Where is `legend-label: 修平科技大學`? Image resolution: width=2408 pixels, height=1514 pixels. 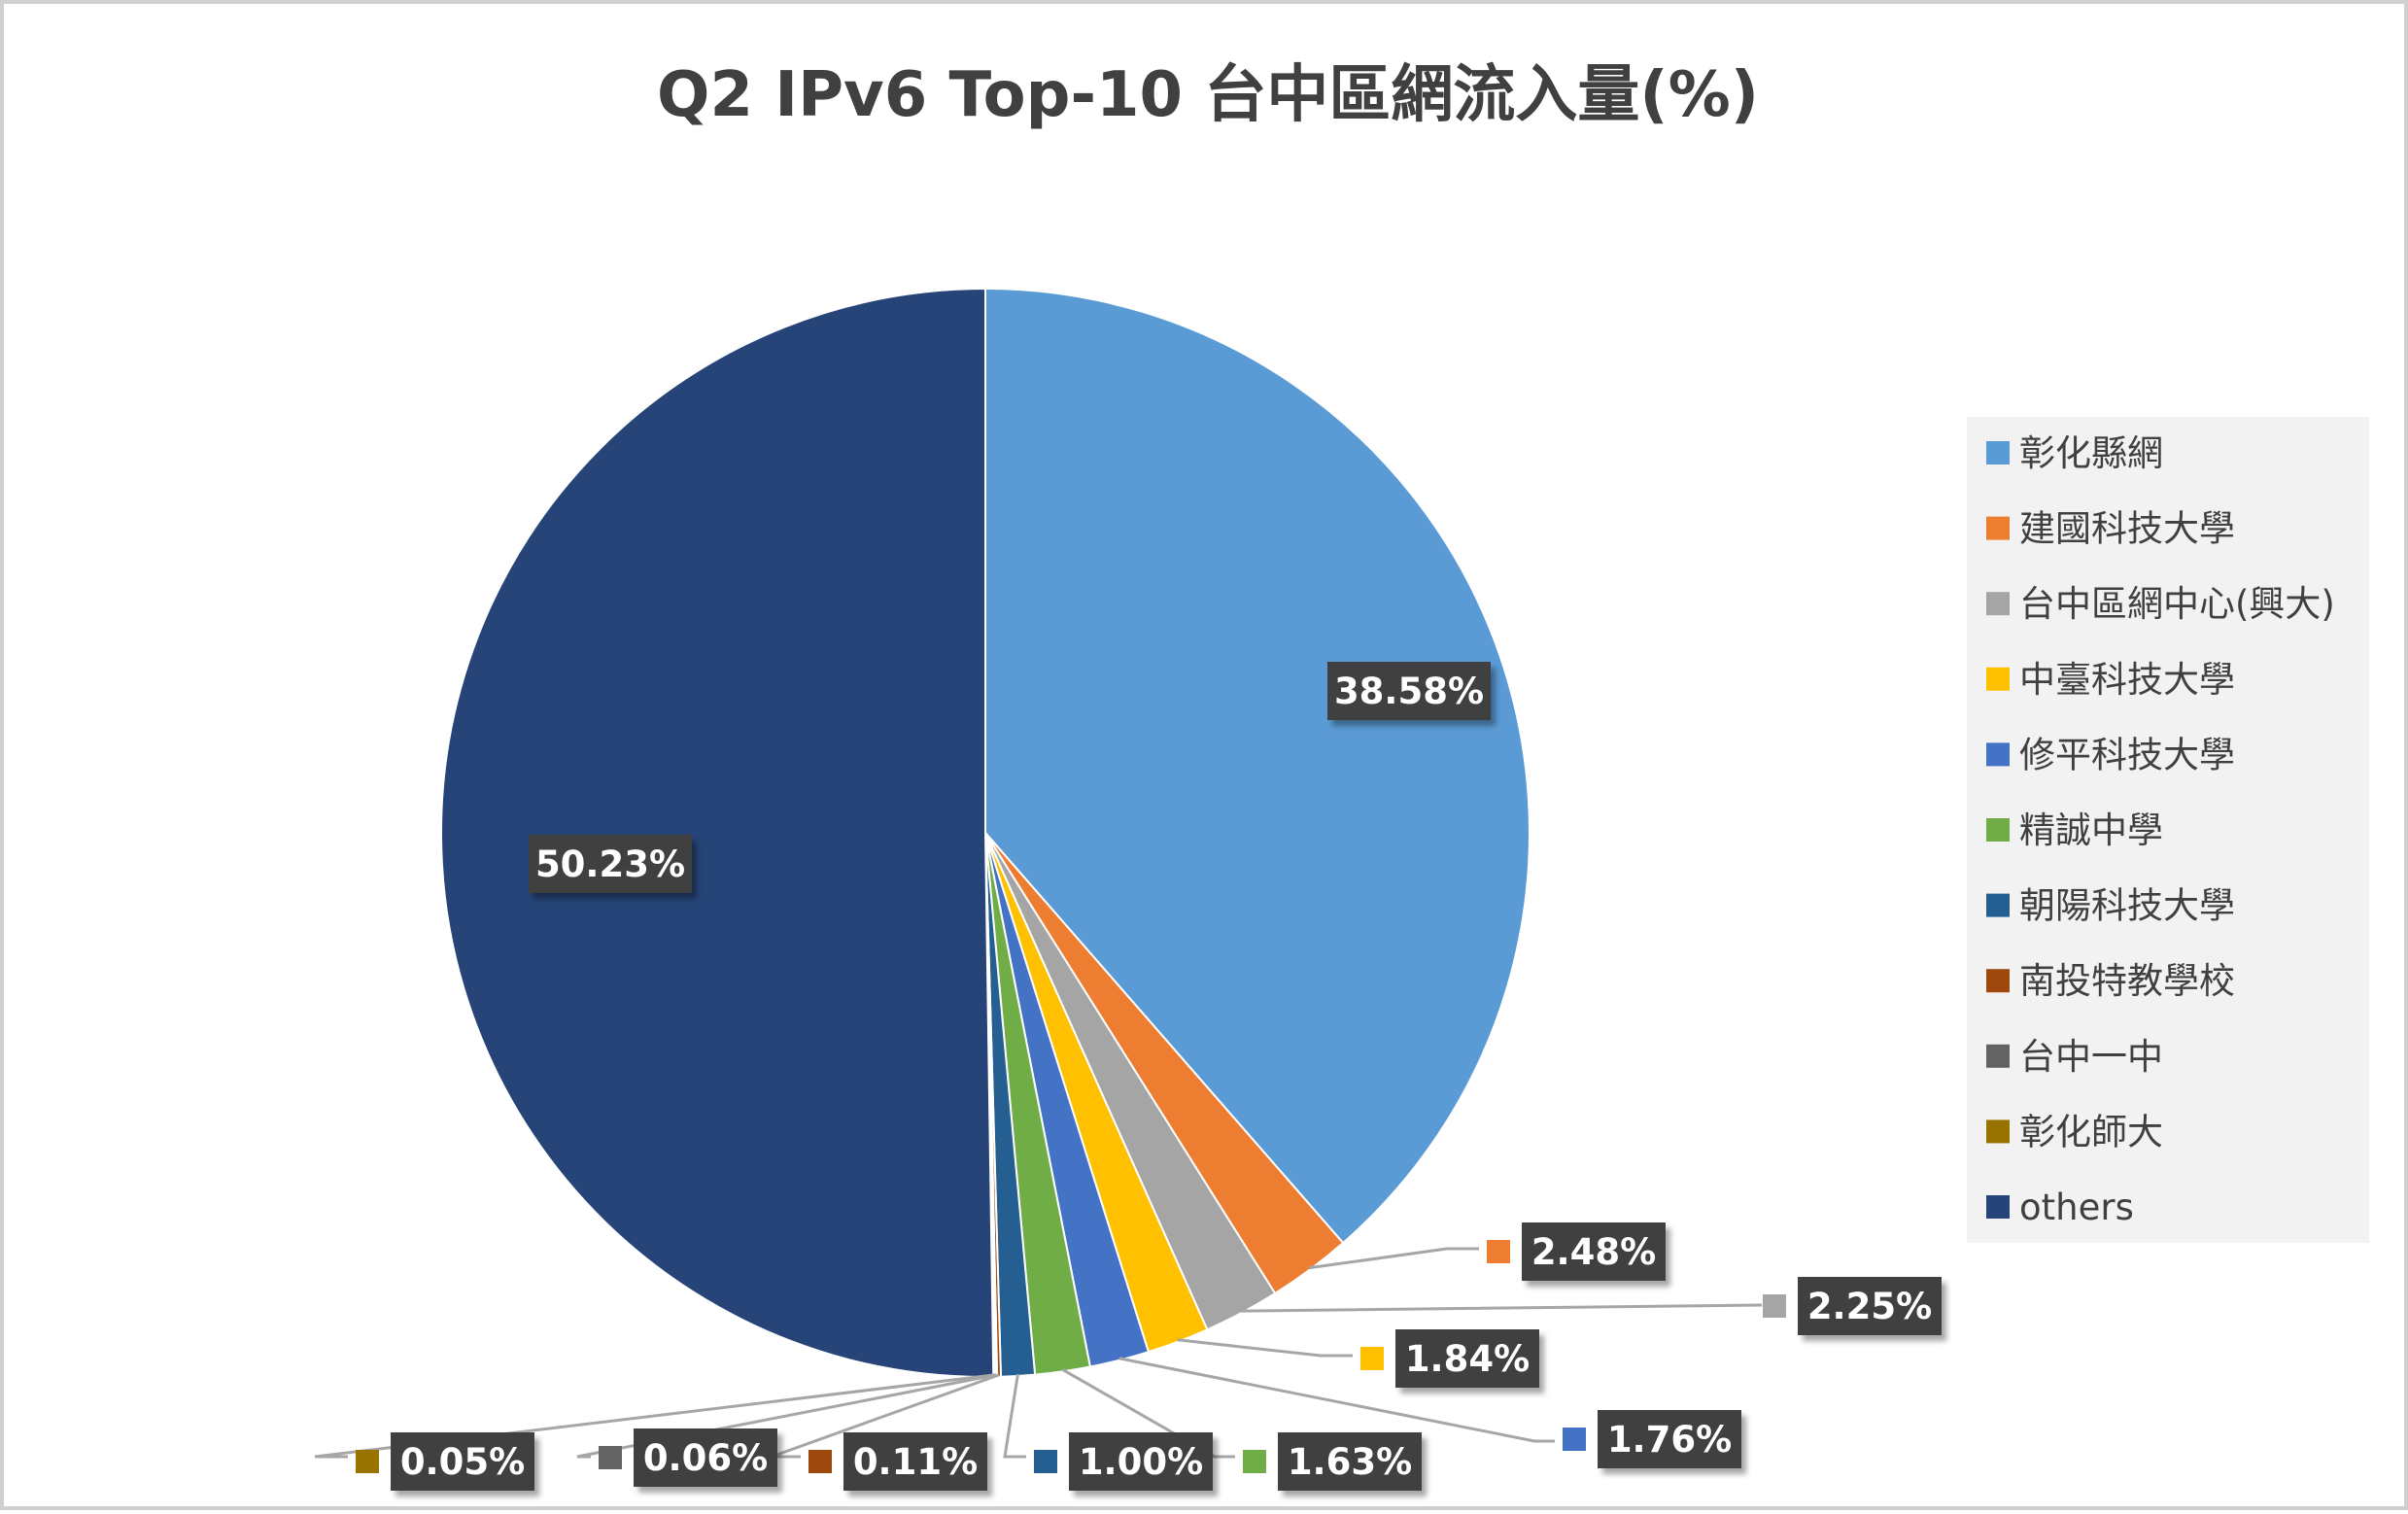
legend-label: 修平科技大學 is located at coordinates (2127, 754).